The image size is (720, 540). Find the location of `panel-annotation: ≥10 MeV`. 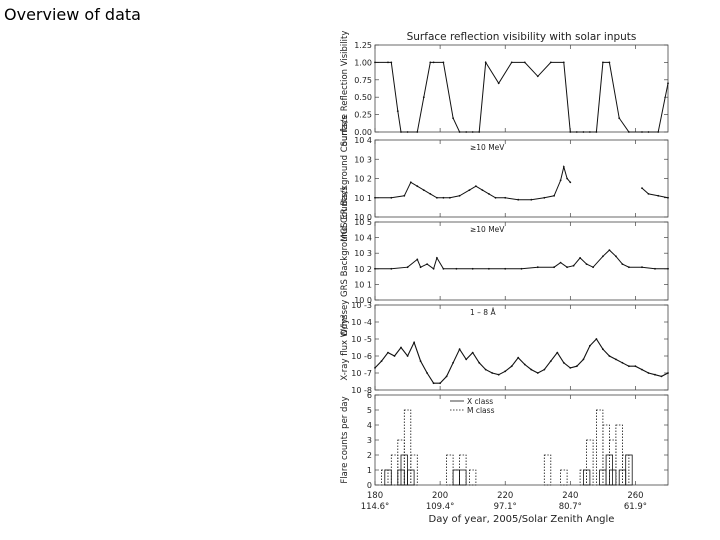

panel-annotation: ≥10 MeV is located at coordinates (487, 147).